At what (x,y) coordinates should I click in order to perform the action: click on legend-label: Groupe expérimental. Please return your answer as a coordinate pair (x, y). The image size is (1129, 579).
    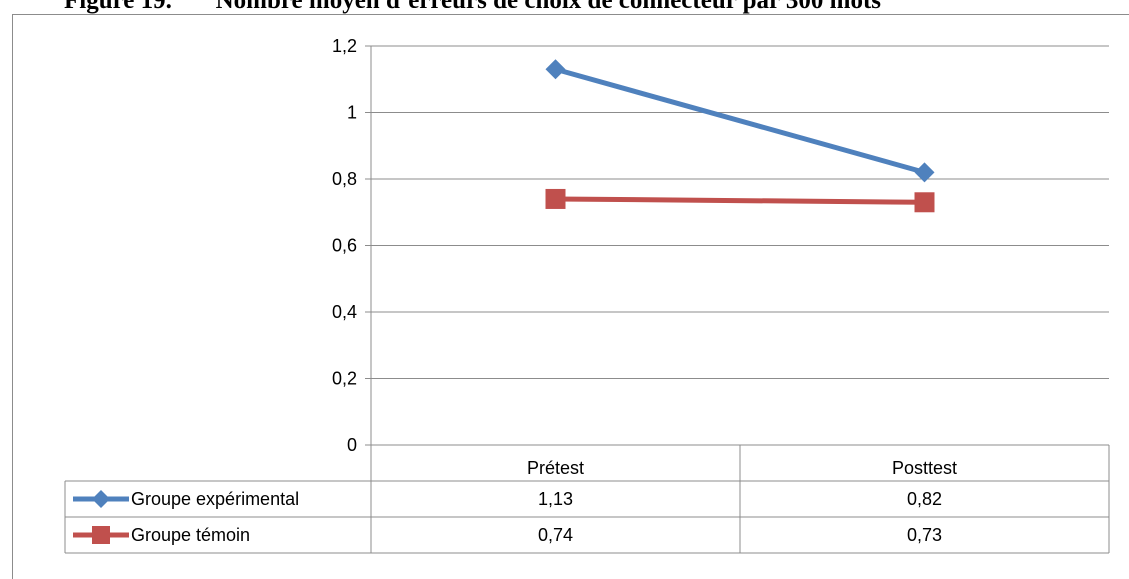
    Looking at the image, I should click on (215, 499).